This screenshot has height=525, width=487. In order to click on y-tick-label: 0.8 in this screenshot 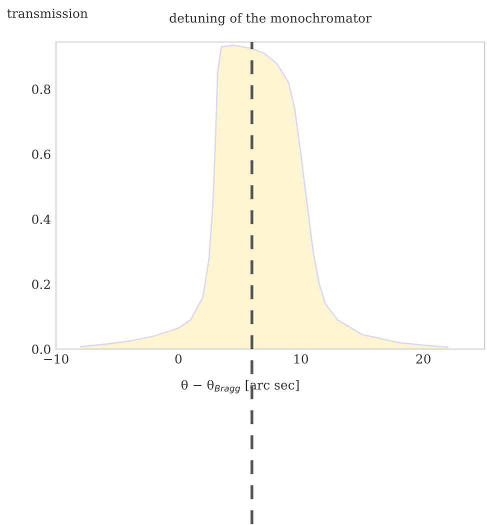, I will do `click(41, 89)`.